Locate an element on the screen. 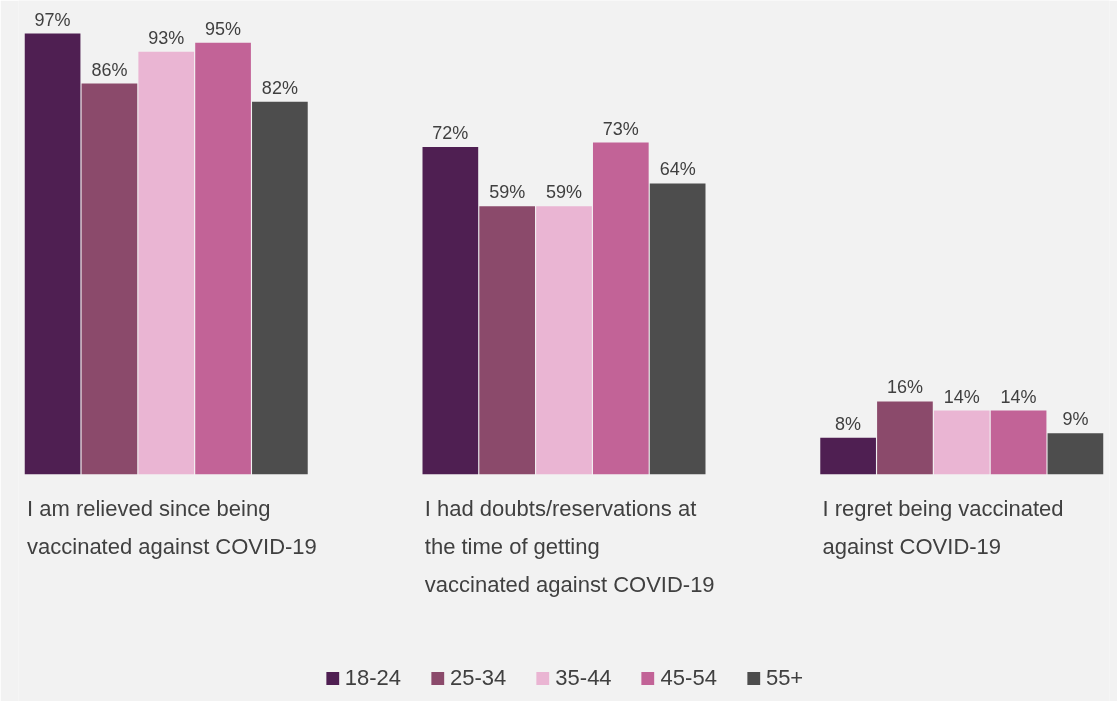 The width and height of the screenshot is (1117, 701). legend-label: 18-24 is located at coordinates (373, 678).